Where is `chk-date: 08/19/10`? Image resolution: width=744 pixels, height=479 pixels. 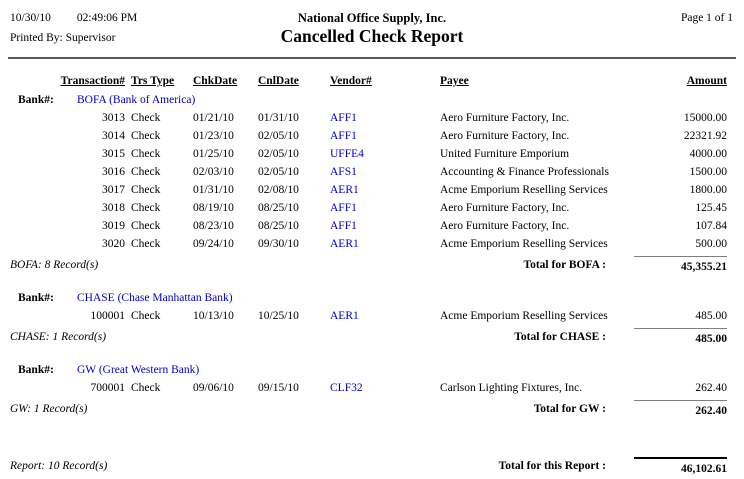 chk-date: 08/19/10 is located at coordinates (213, 208).